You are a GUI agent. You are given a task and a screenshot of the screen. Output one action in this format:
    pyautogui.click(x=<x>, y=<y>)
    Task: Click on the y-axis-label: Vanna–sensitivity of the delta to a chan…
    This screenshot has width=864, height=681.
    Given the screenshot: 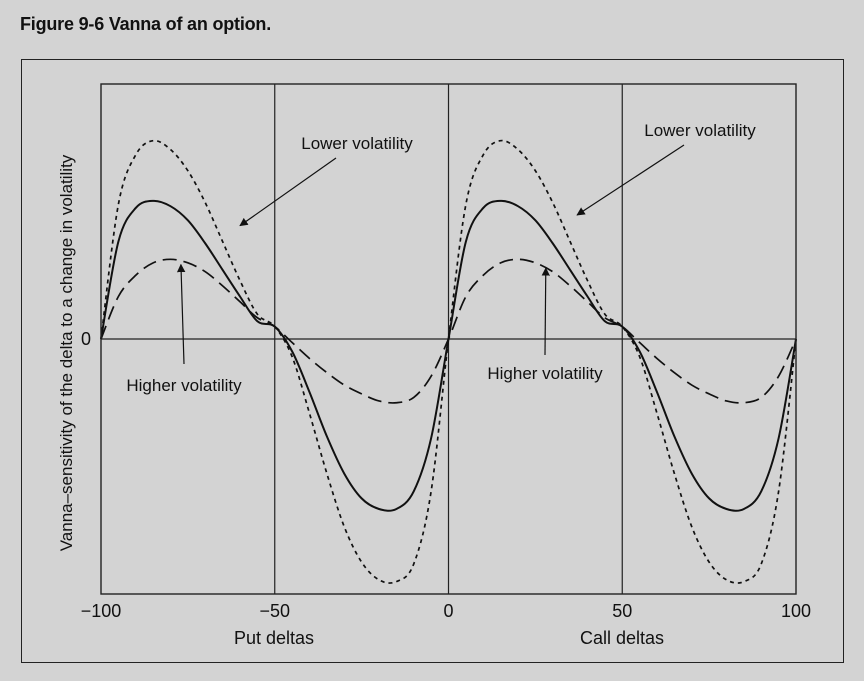 What is the action you would take?
    pyautogui.click(x=66, y=352)
    